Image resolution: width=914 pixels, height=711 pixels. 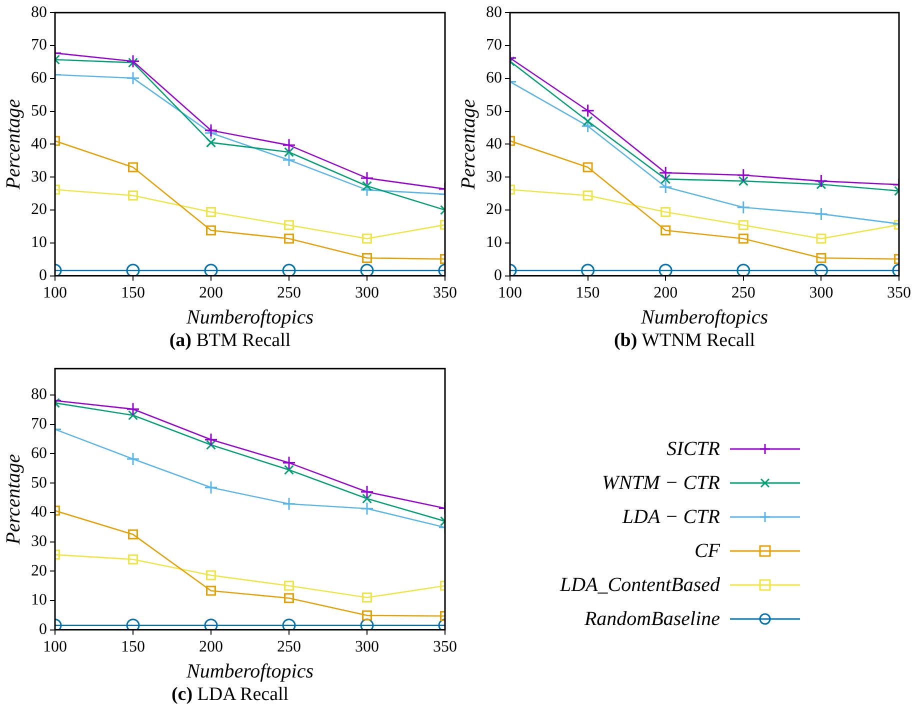 What do you see at coordinates (684, 341) in the screenshot?
I see `text: (b) WTNM Recall` at bounding box center [684, 341].